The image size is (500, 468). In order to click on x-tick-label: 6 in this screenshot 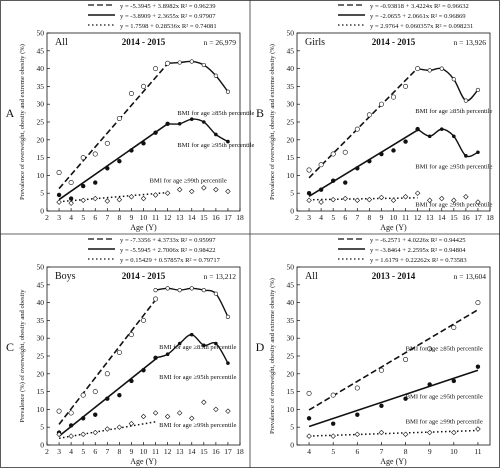, I will do `click(95, 451)`.